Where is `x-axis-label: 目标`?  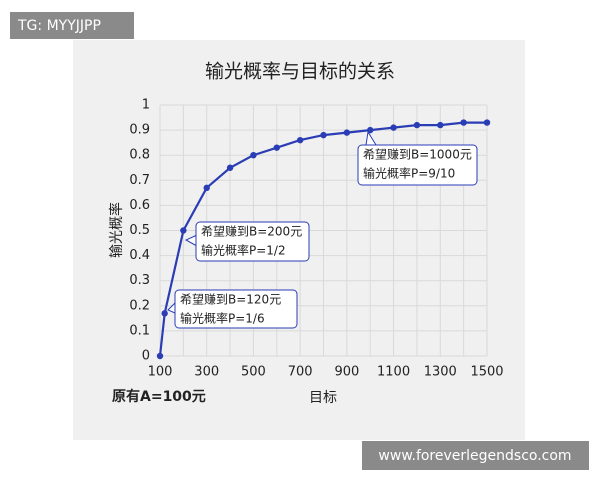 x-axis-label: 目标 is located at coordinates (323, 398).